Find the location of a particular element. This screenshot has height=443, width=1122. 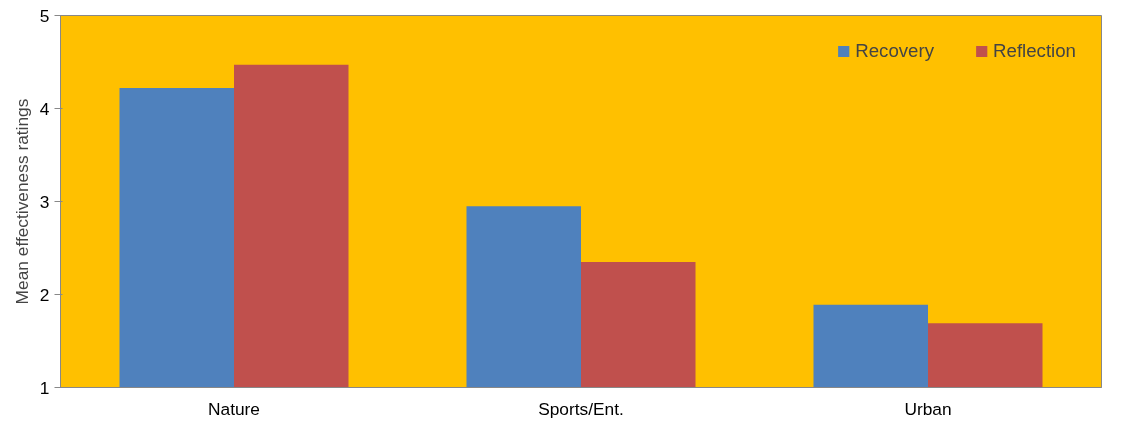

y-tick-label: 5 is located at coordinates (44, 15).